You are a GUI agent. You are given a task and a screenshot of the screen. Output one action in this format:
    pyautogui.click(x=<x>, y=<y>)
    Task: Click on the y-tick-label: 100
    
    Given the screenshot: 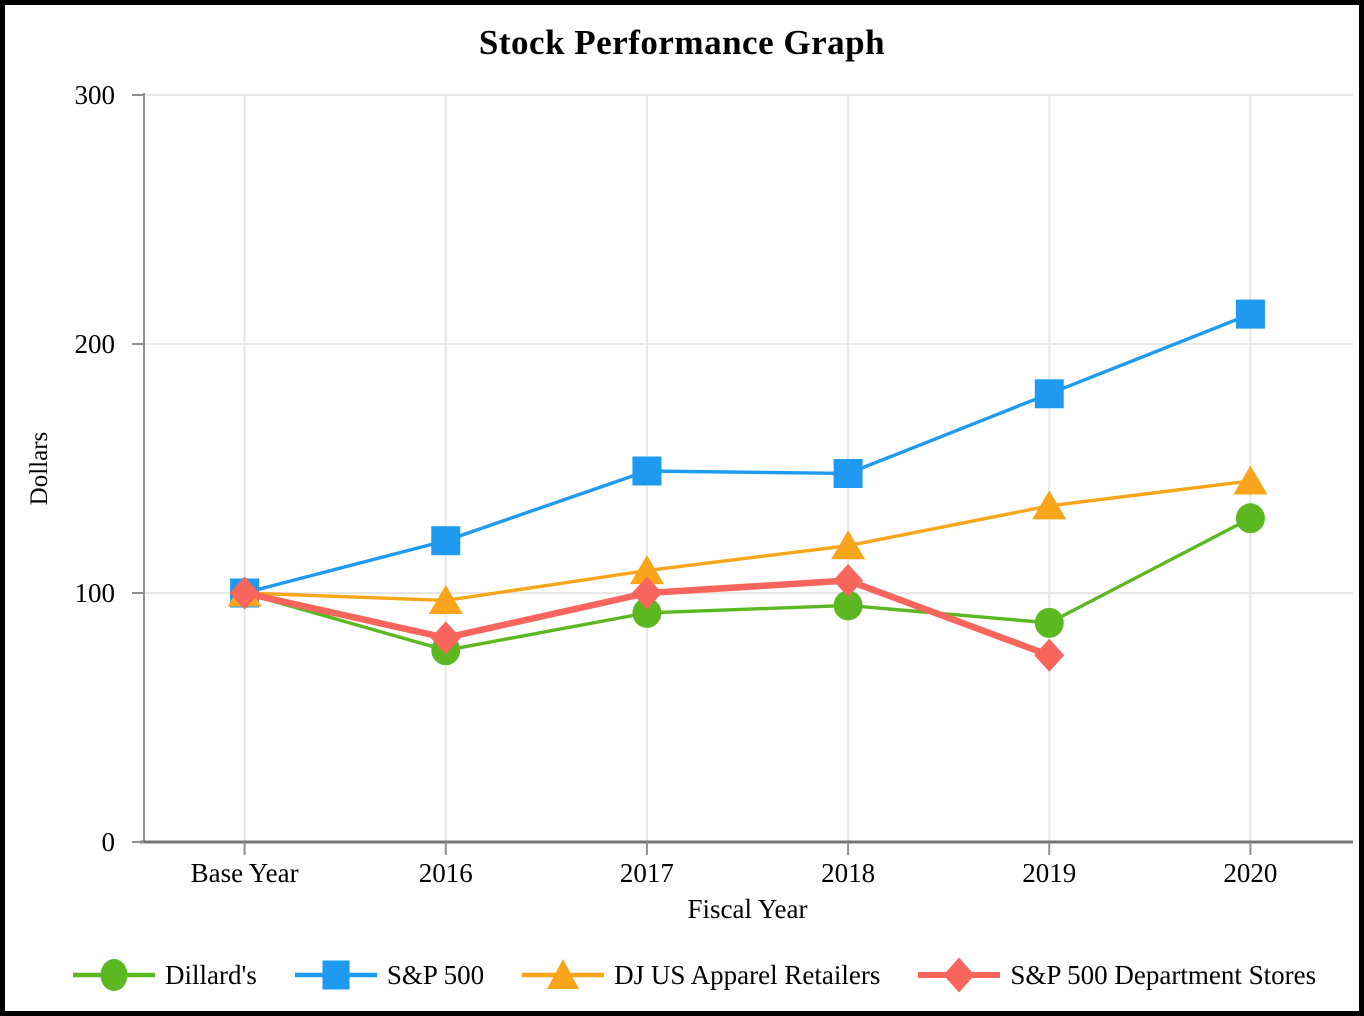 What is the action you would take?
    pyautogui.click(x=95, y=593)
    